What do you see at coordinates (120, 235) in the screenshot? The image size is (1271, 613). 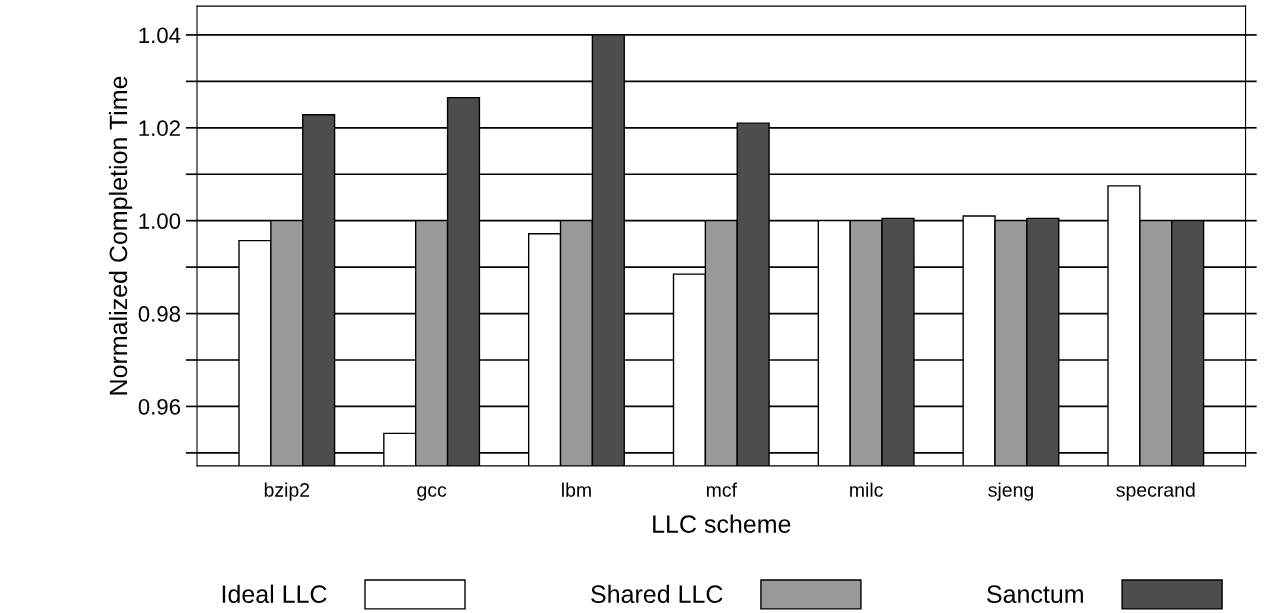 I see `y-axis-title: Normalized Completion Time` at bounding box center [120, 235].